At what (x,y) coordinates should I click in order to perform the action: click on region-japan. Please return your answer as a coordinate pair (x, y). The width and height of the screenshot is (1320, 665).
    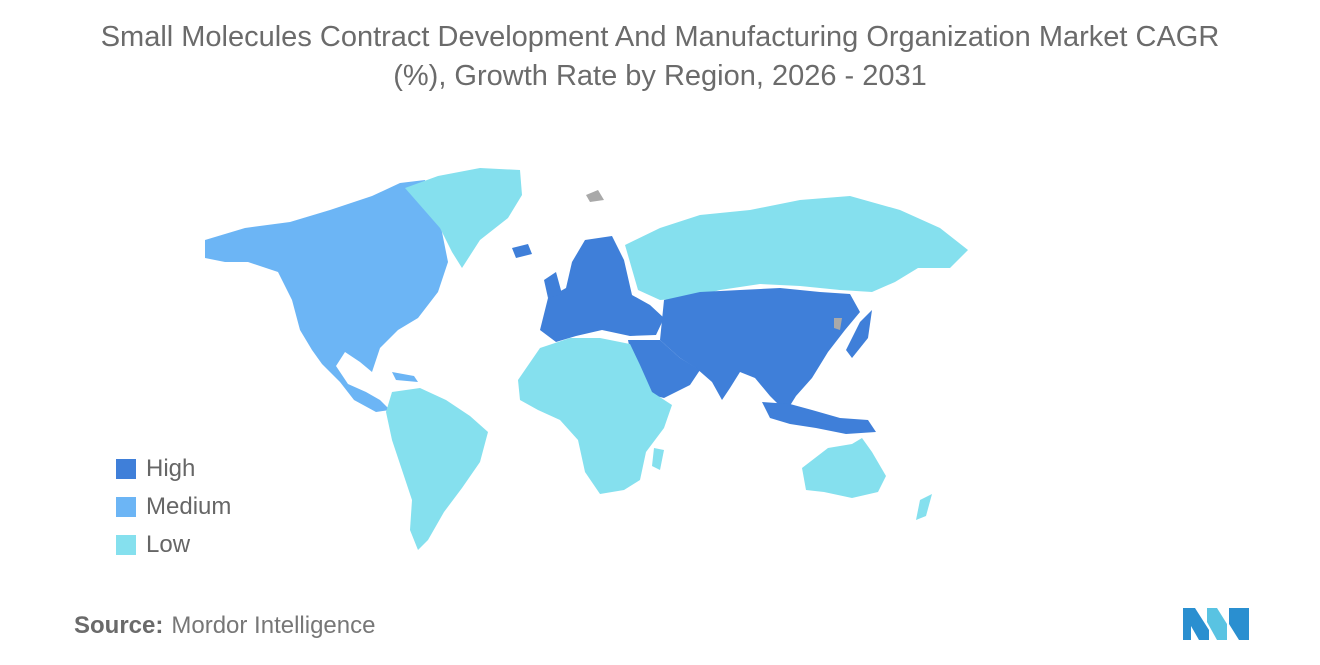
    Looking at the image, I should click on (859, 334).